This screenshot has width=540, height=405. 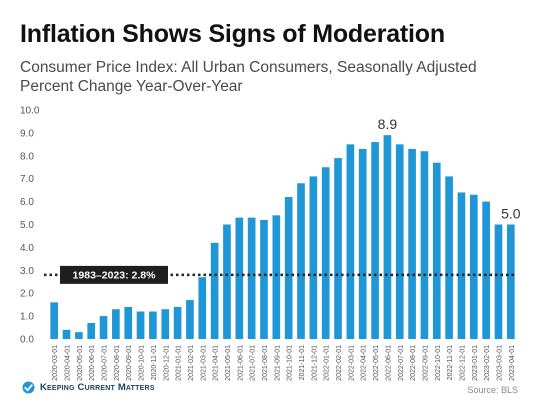 I want to click on x-tick-label: 2023-04-01, so click(x=512, y=363).